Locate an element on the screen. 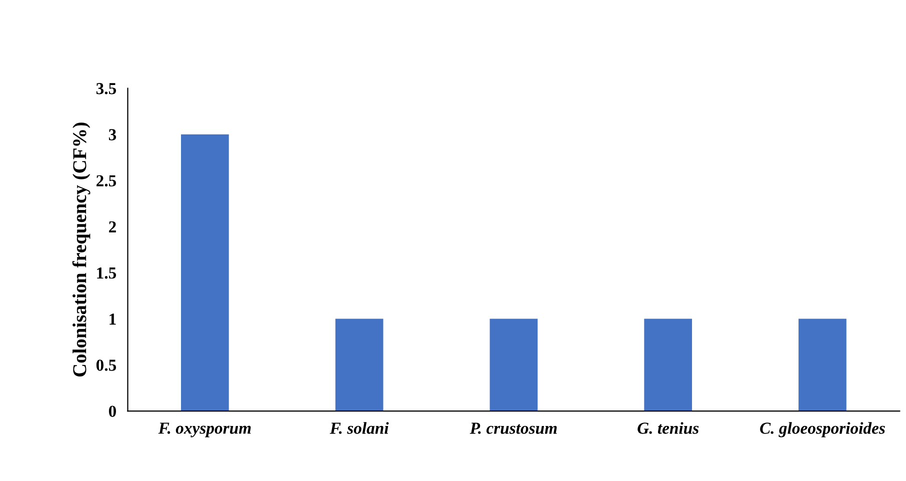 The width and height of the screenshot is (906, 481). y-tick-label: 0 is located at coordinates (112, 411).